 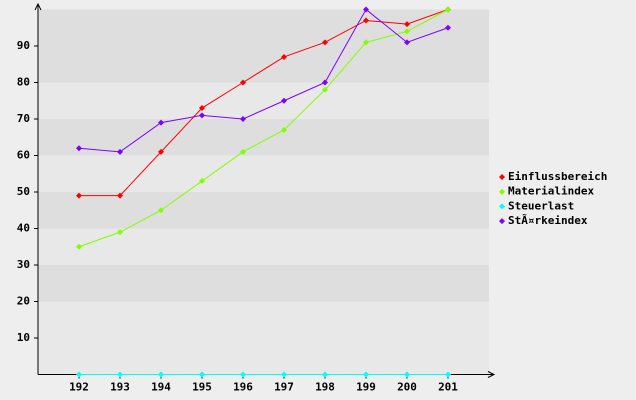 I want to click on x-axis-arrow, so click(x=491, y=374).